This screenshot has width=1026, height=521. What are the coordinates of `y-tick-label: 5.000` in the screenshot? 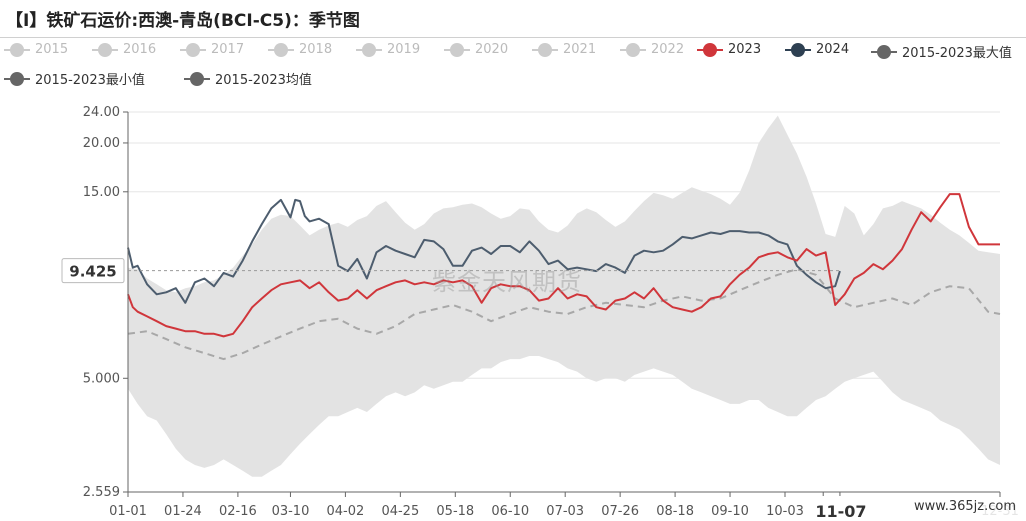 It's located at (101, 378).